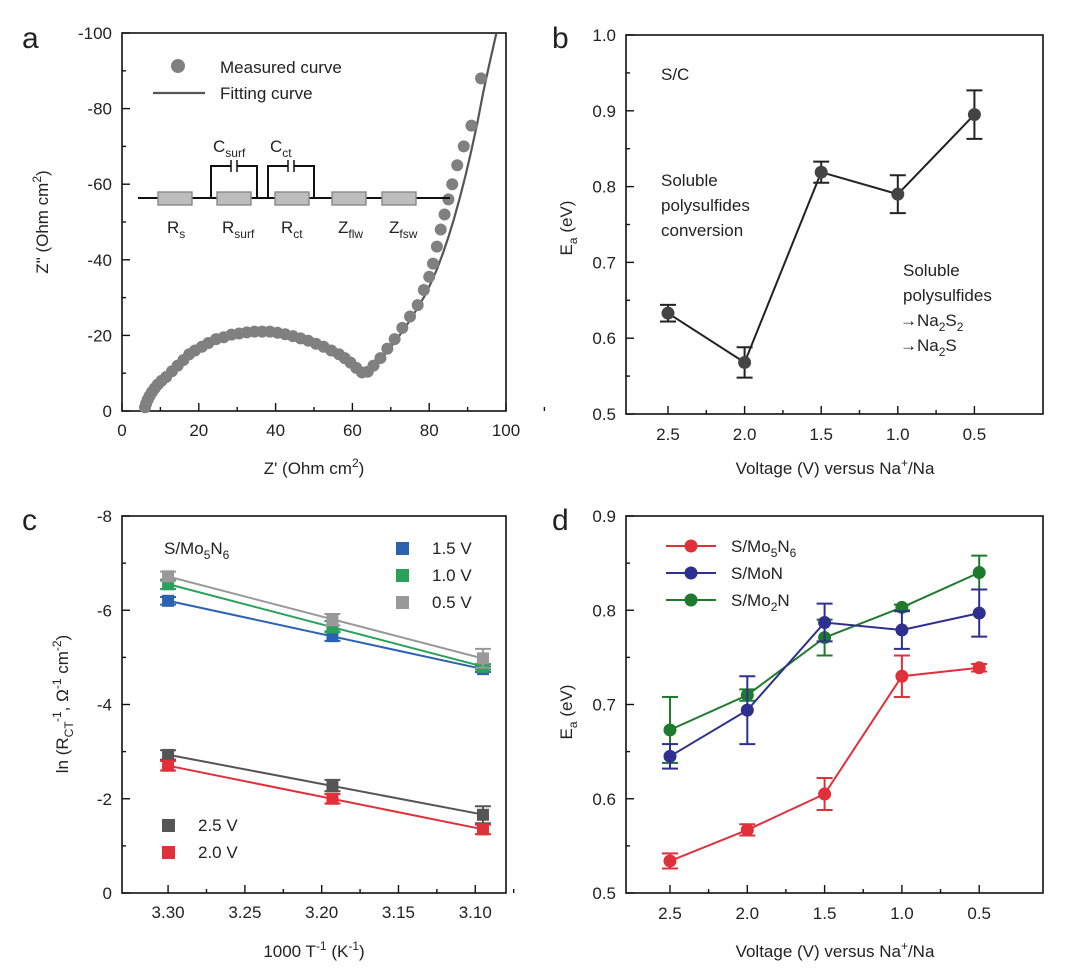 This screenshot has width=1080, height=976. Describe the element at coordinates (560, 520) in the screenshot. I see `panel-d-letter: d` at that location.